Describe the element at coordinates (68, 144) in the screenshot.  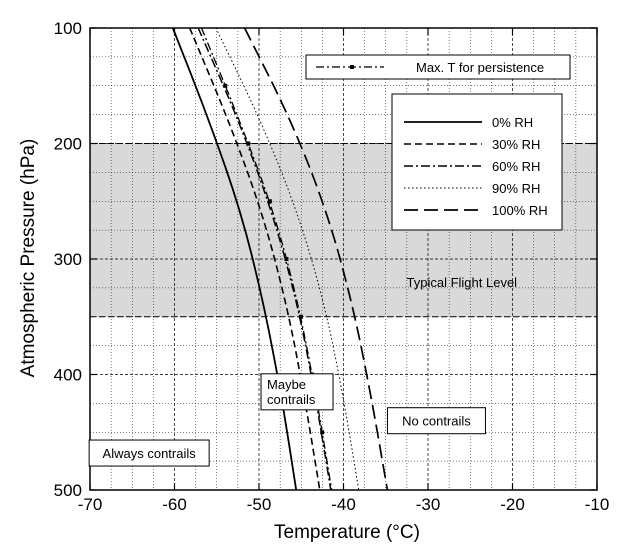
I see `y-tick-label: 200` at that location.